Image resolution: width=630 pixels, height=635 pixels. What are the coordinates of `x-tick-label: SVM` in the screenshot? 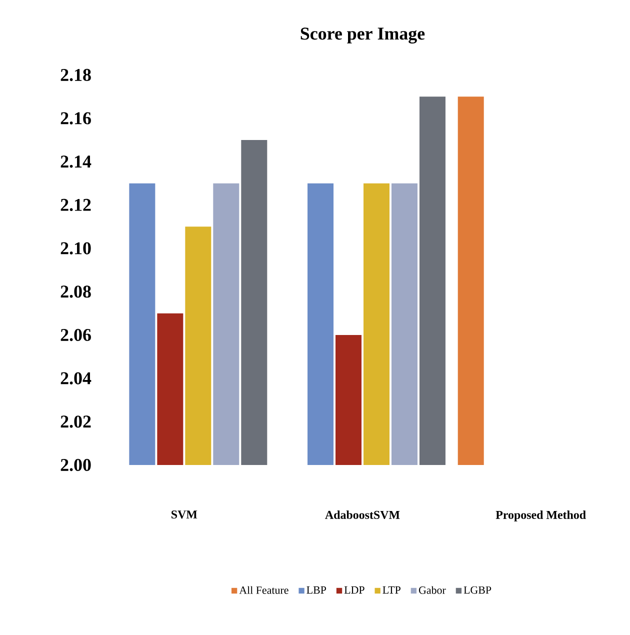 It's located at (185, 514).